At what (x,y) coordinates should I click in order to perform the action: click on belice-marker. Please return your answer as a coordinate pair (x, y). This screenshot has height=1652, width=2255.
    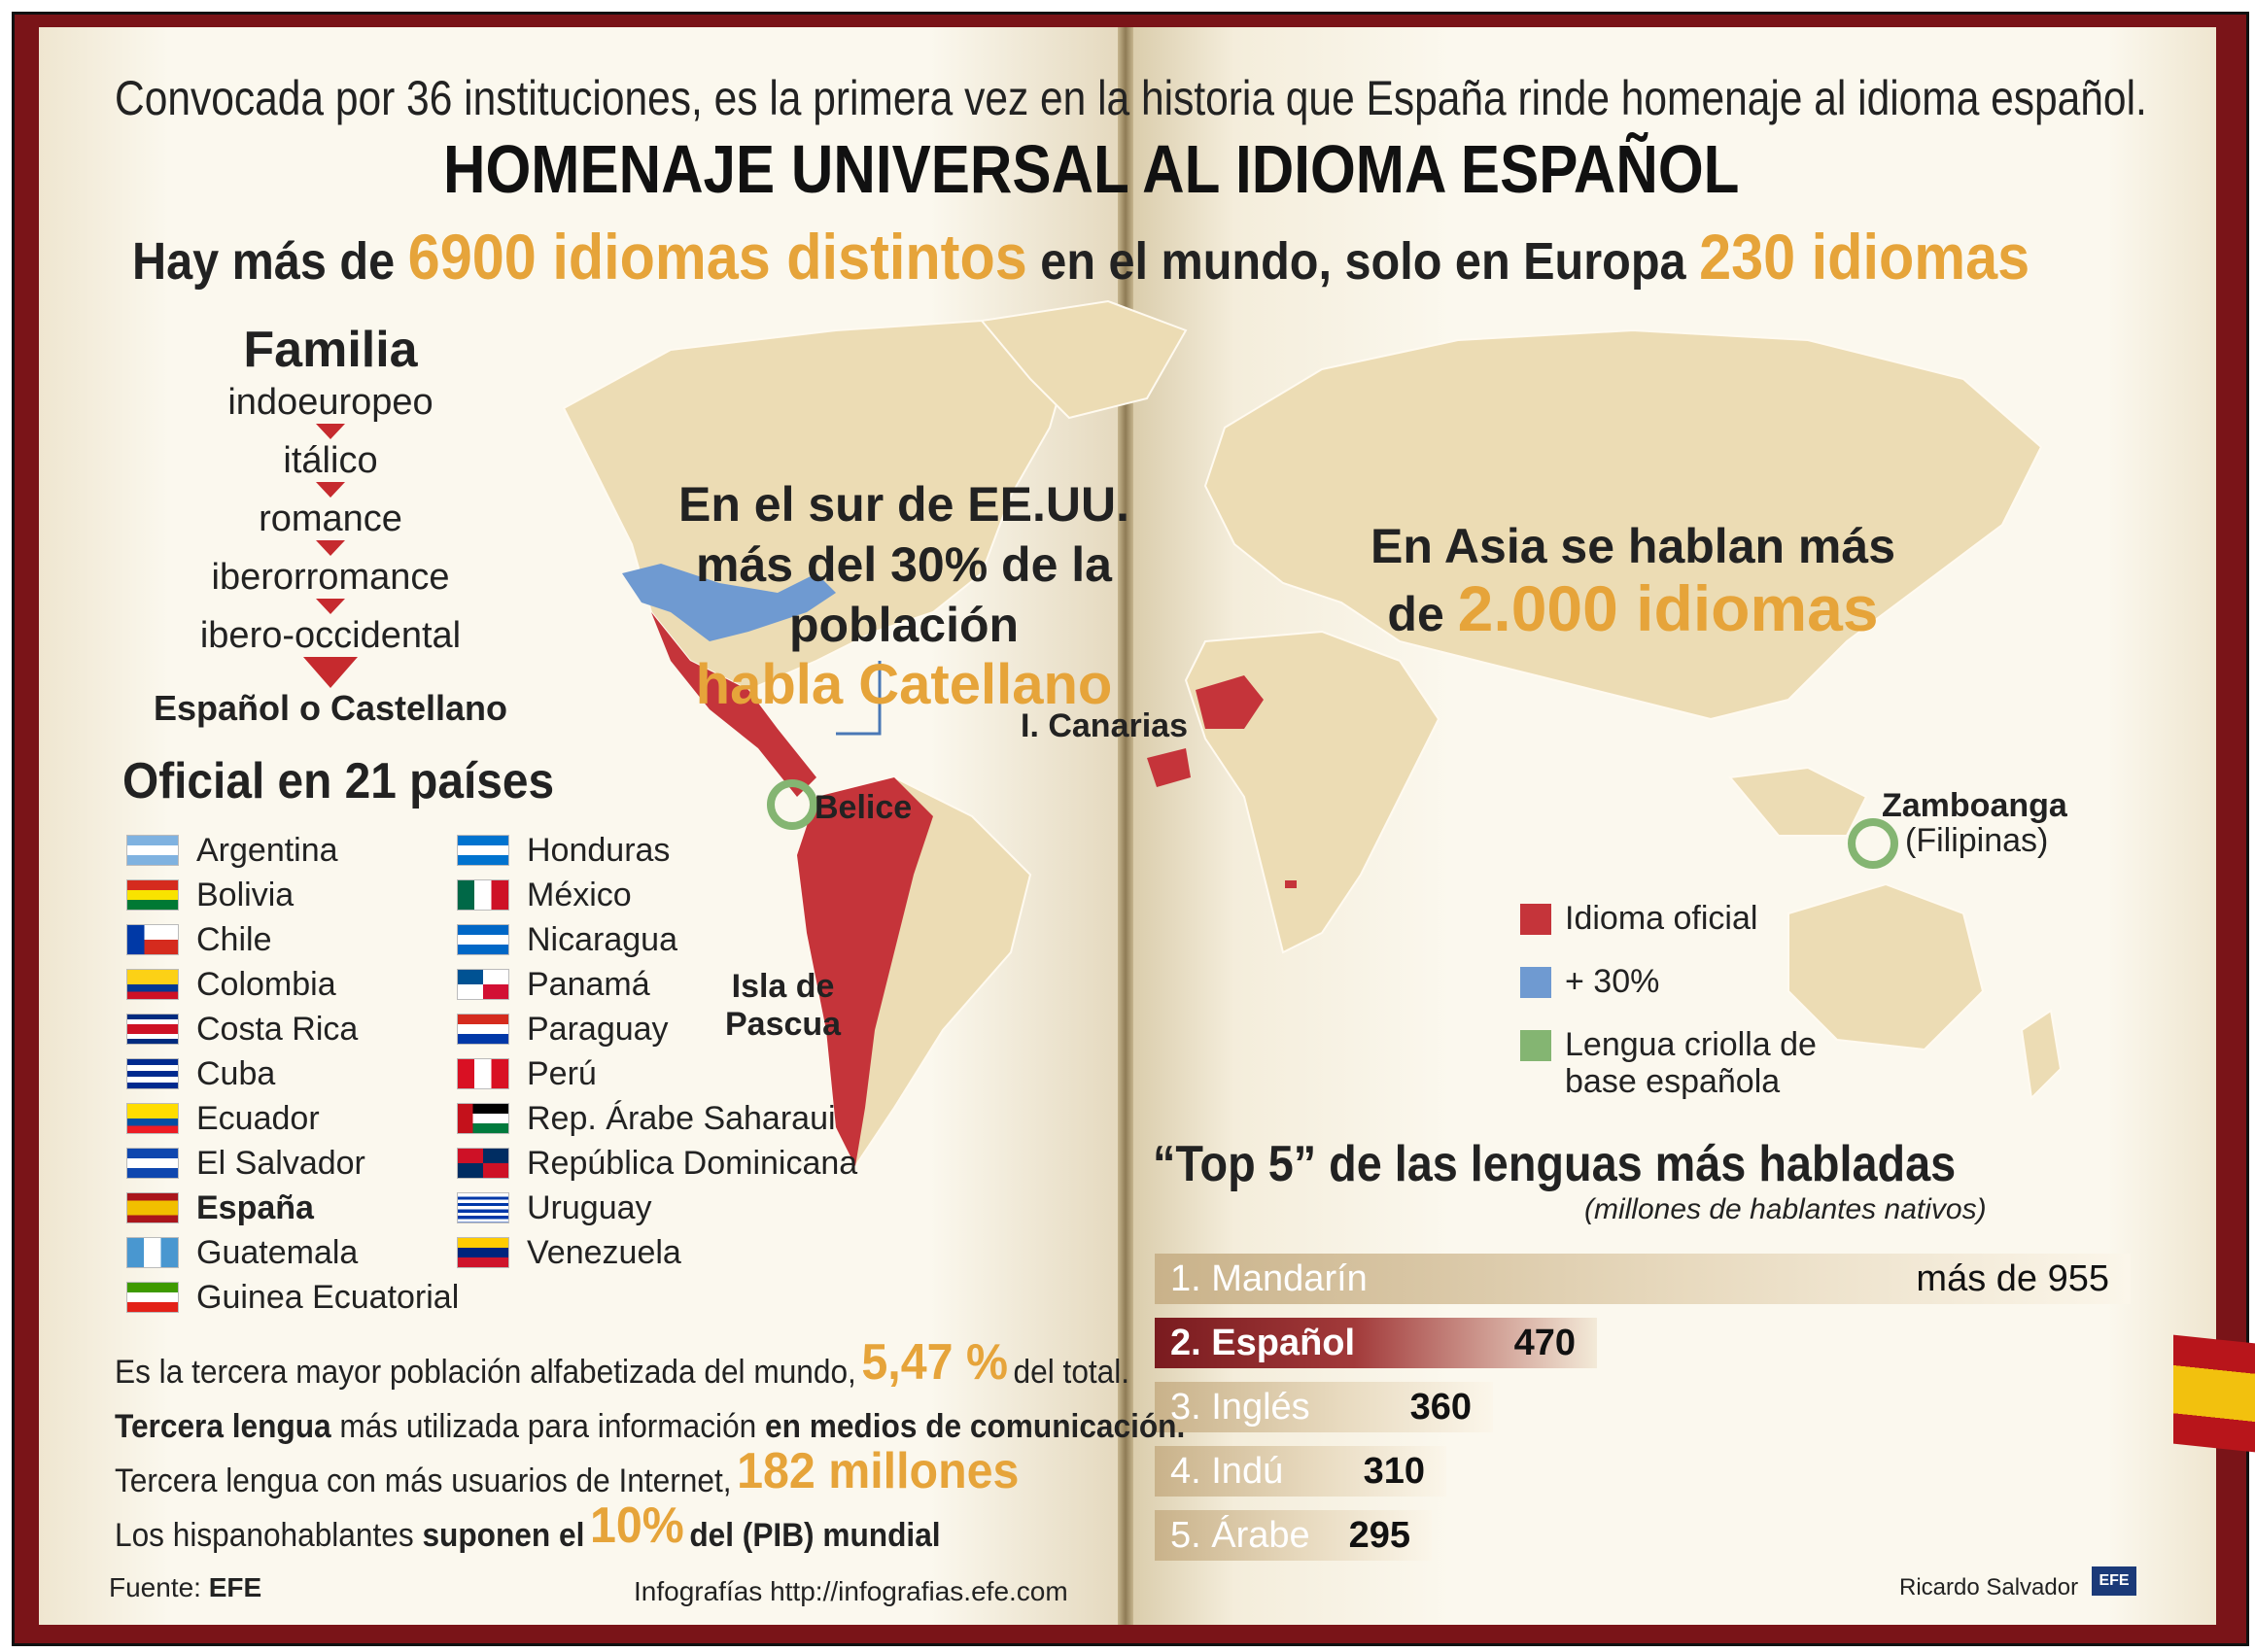
    Looking at the image, I should click on (792, 805).